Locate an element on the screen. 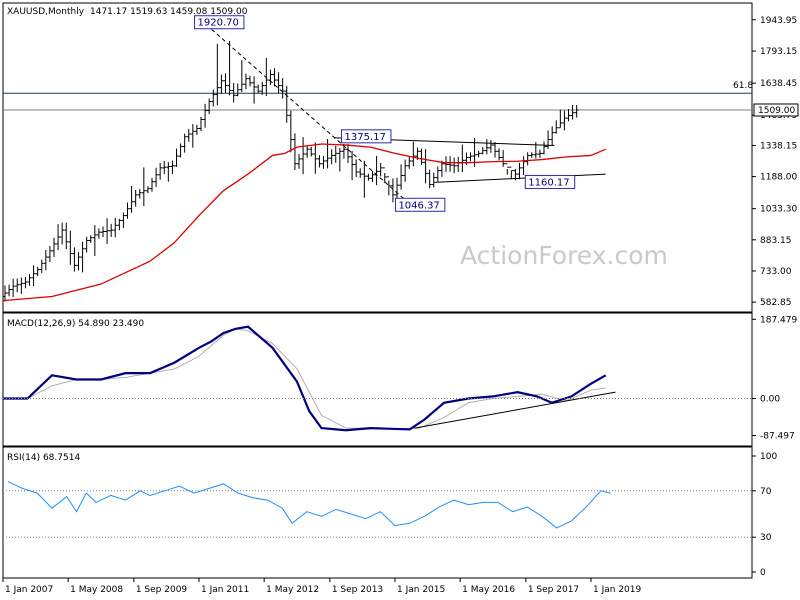 This screenshot has height=600, width=800. macd-signal-line is located at coordinates (304, 379).